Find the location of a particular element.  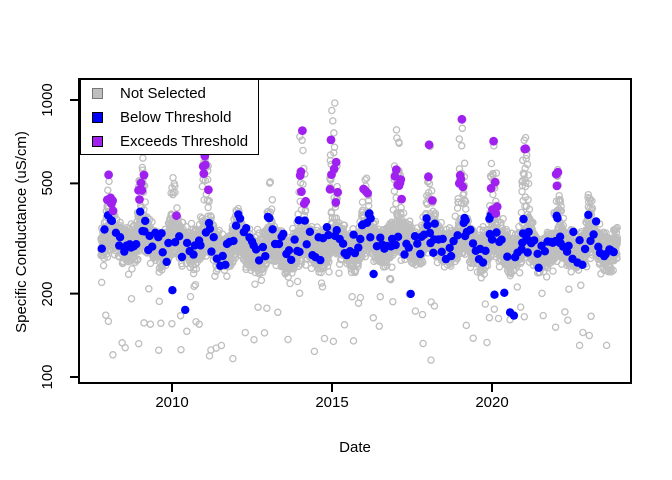

y-tick-label: 1000 is located at coordinates (47, 100).